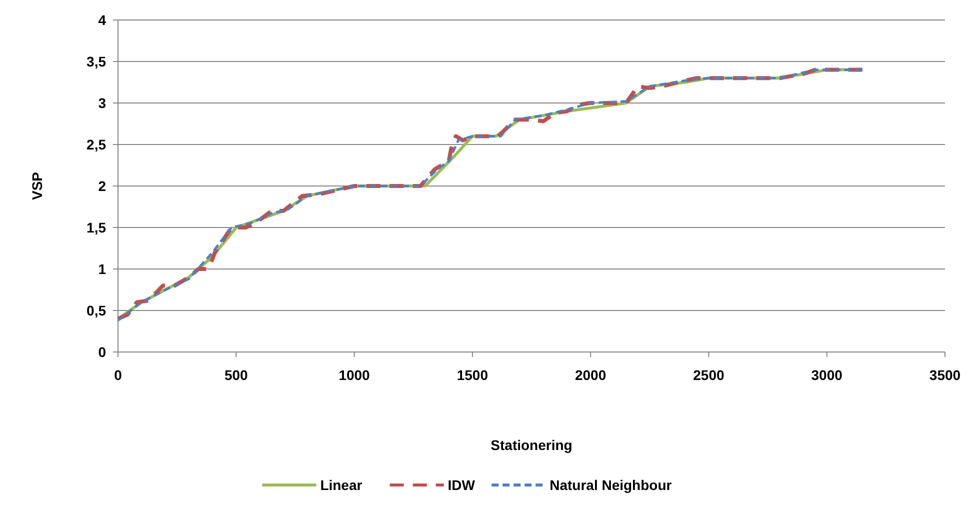 The width and height of the screenshot is (976, 507). I want to click on x-tick-label: 3000, so click(827, 375).